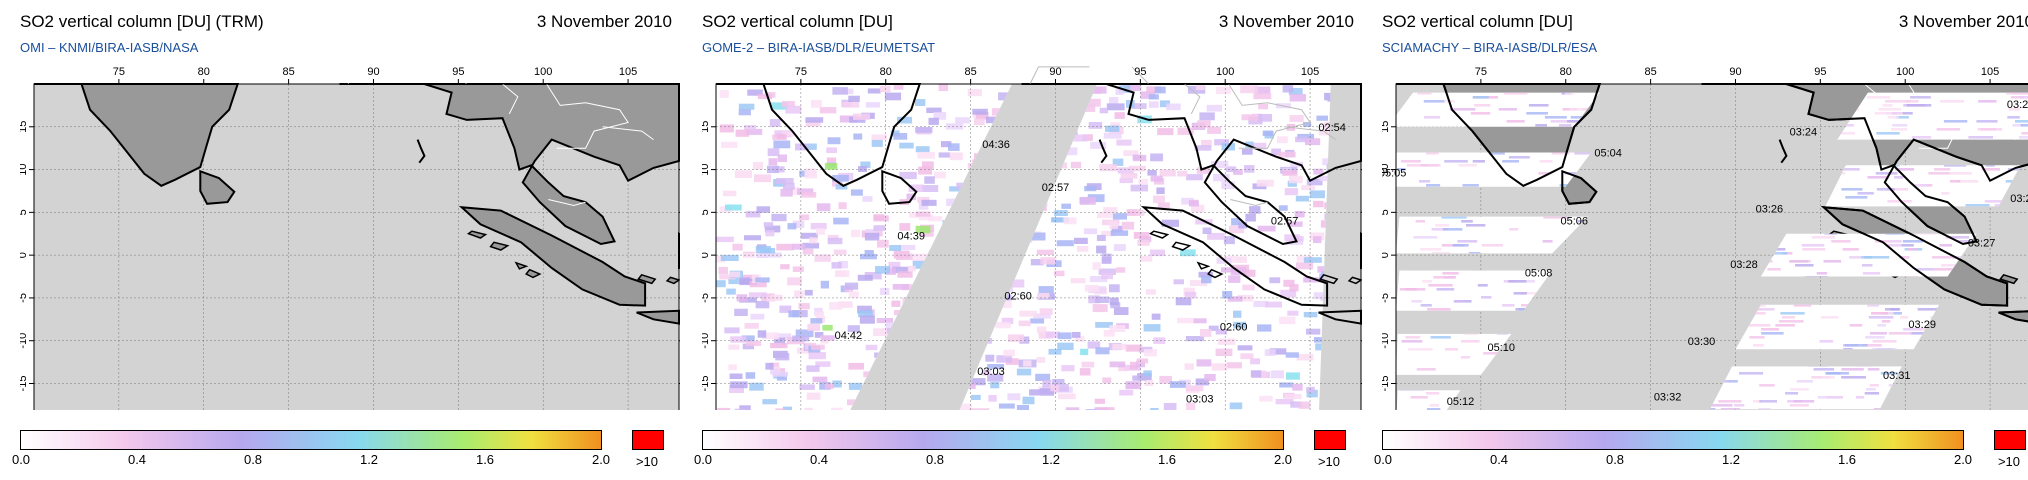 Image resolution: width=2028 pixels, height=480 pixels. I want to click on colorbar-label: 0.0, so click(1383, 459).